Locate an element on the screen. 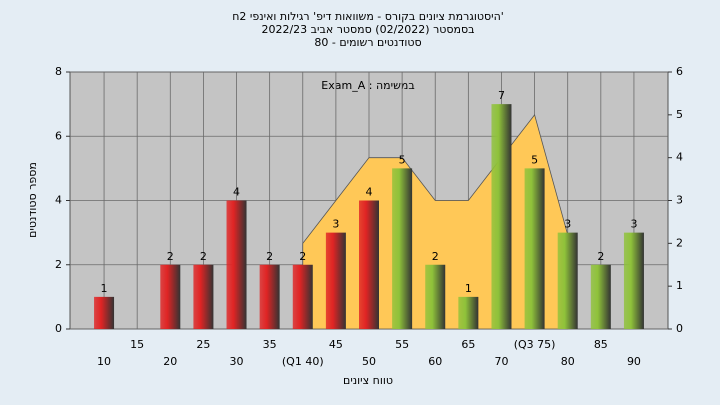 Image resolution: width=720 pixels, height=405 pixels. y-tick-label: 8 is located at coordinates (58, 71).